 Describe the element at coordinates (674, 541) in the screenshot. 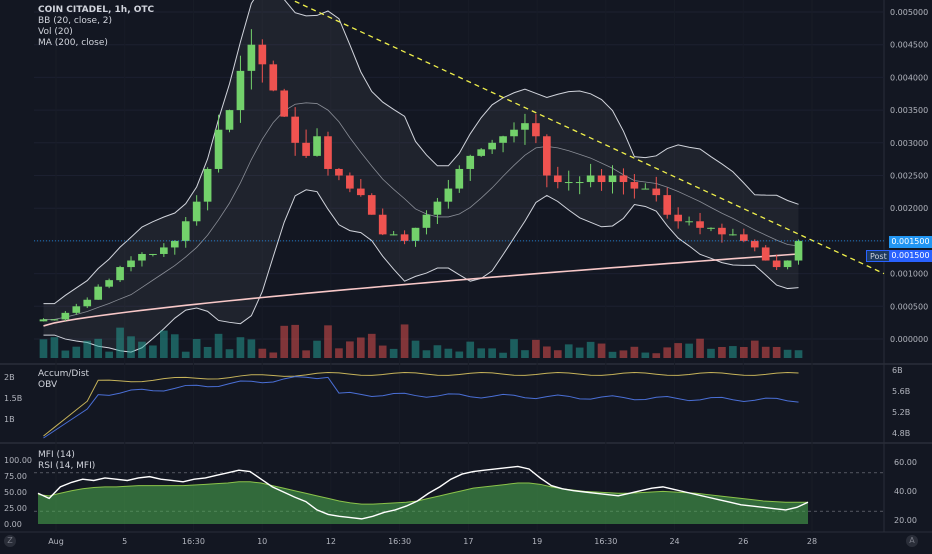

I see `x-tick-label-9: 24` at that location.